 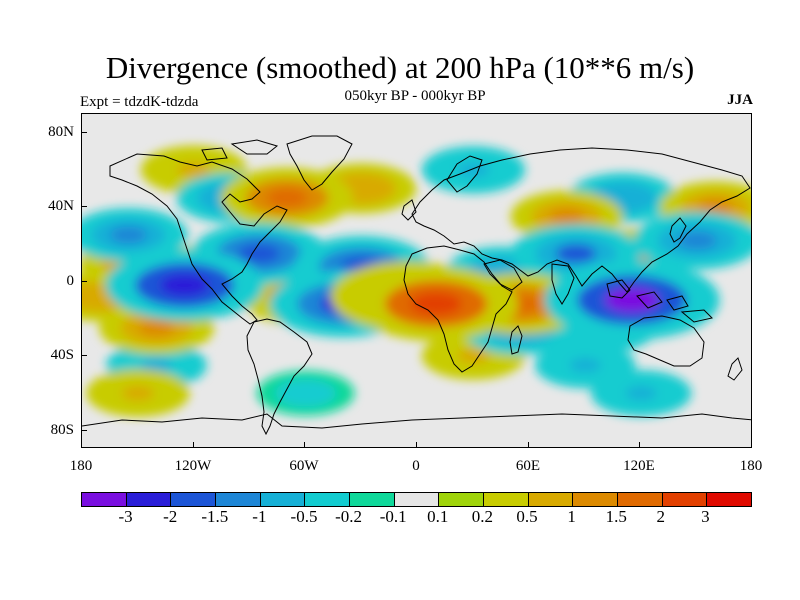 I want to click on lat-label-40s: 40S, so click(x=62, y=355).